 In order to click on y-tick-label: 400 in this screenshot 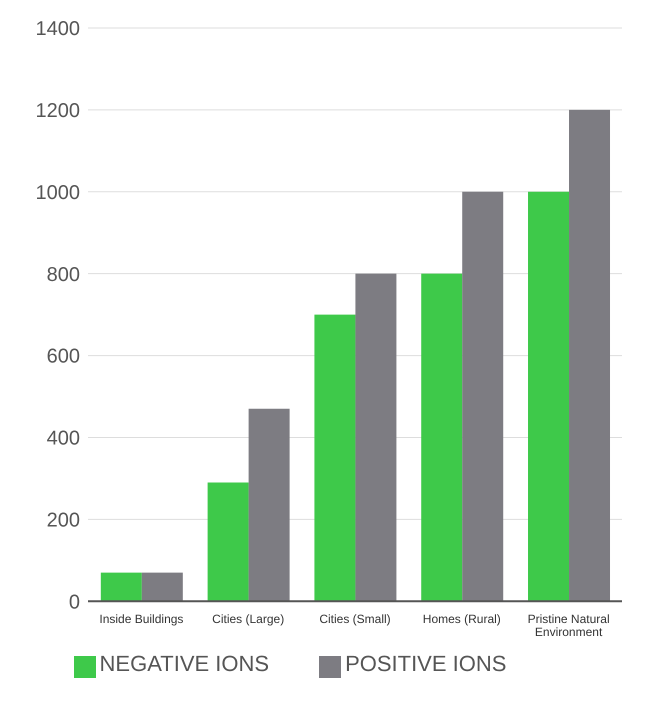, I will do `click(63, 439)`.